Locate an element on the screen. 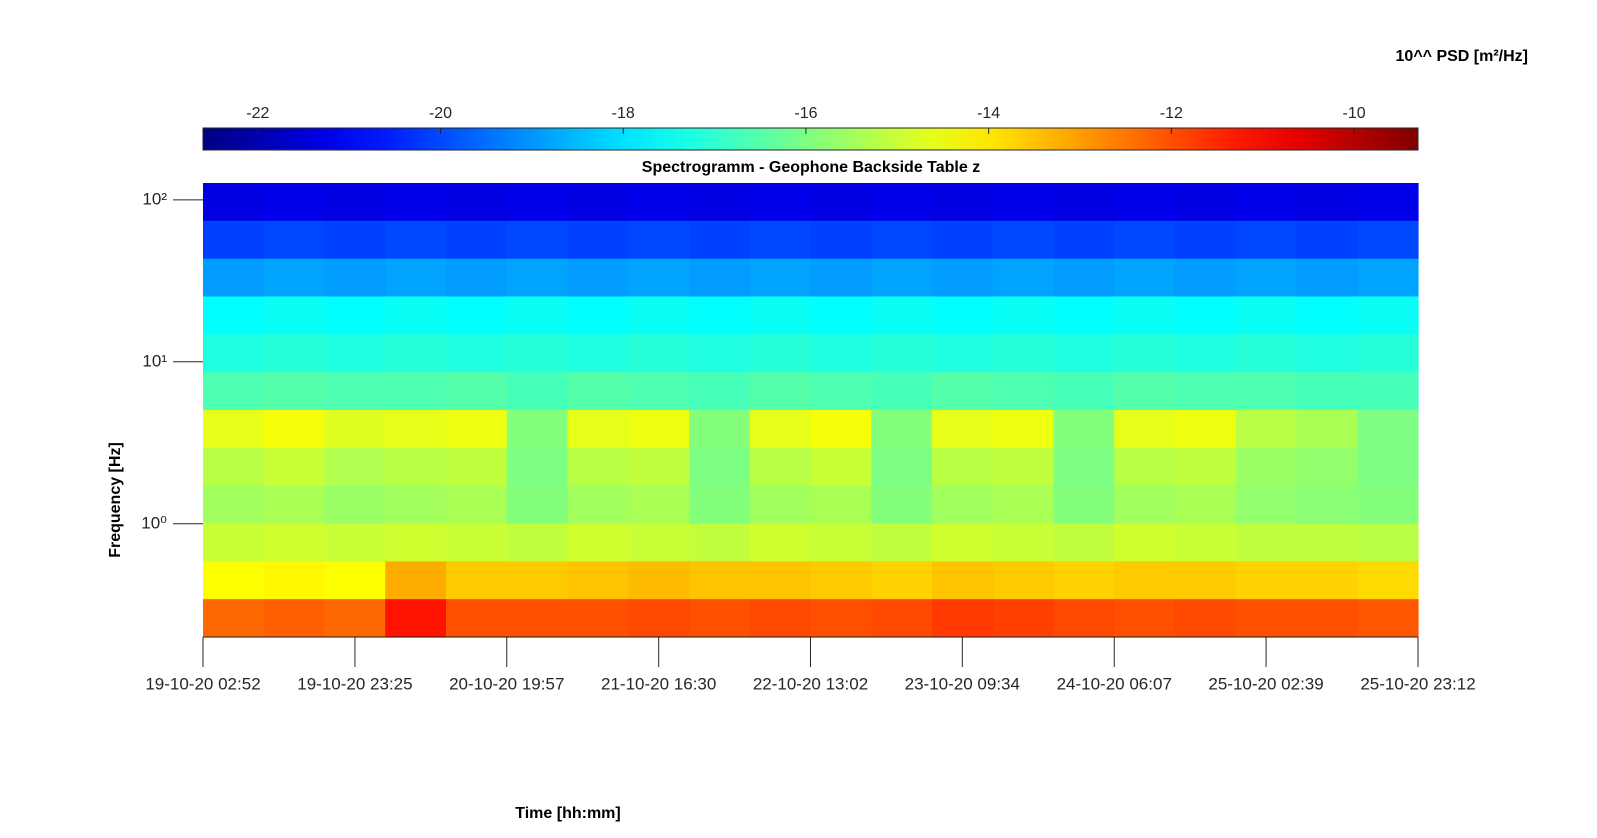 This screenshot has width=1597, height=838. colorbar-label: 10^^ PSD [m²/Hz] is located at coordinates (1462, 56).